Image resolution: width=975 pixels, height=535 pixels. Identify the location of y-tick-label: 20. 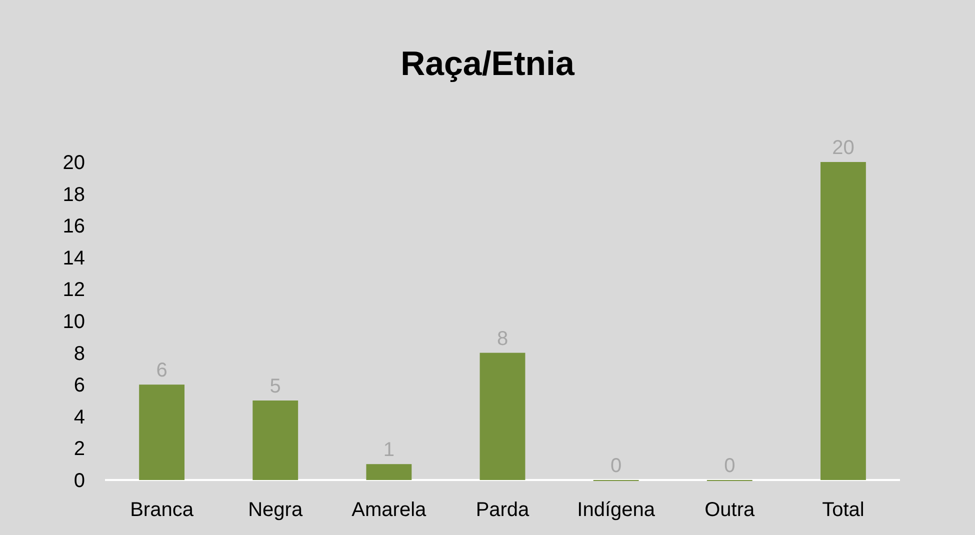
(73, 163).